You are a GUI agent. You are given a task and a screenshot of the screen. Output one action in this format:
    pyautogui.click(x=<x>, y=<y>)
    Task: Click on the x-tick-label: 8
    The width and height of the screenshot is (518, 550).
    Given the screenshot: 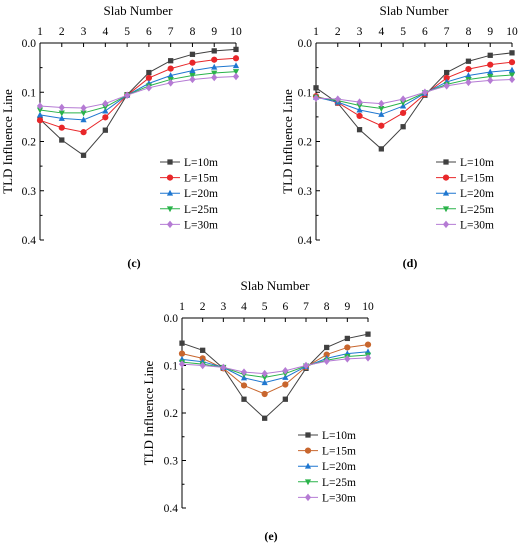 What is the action you would take?
    pyautogui.click(x=193, y=32)
    